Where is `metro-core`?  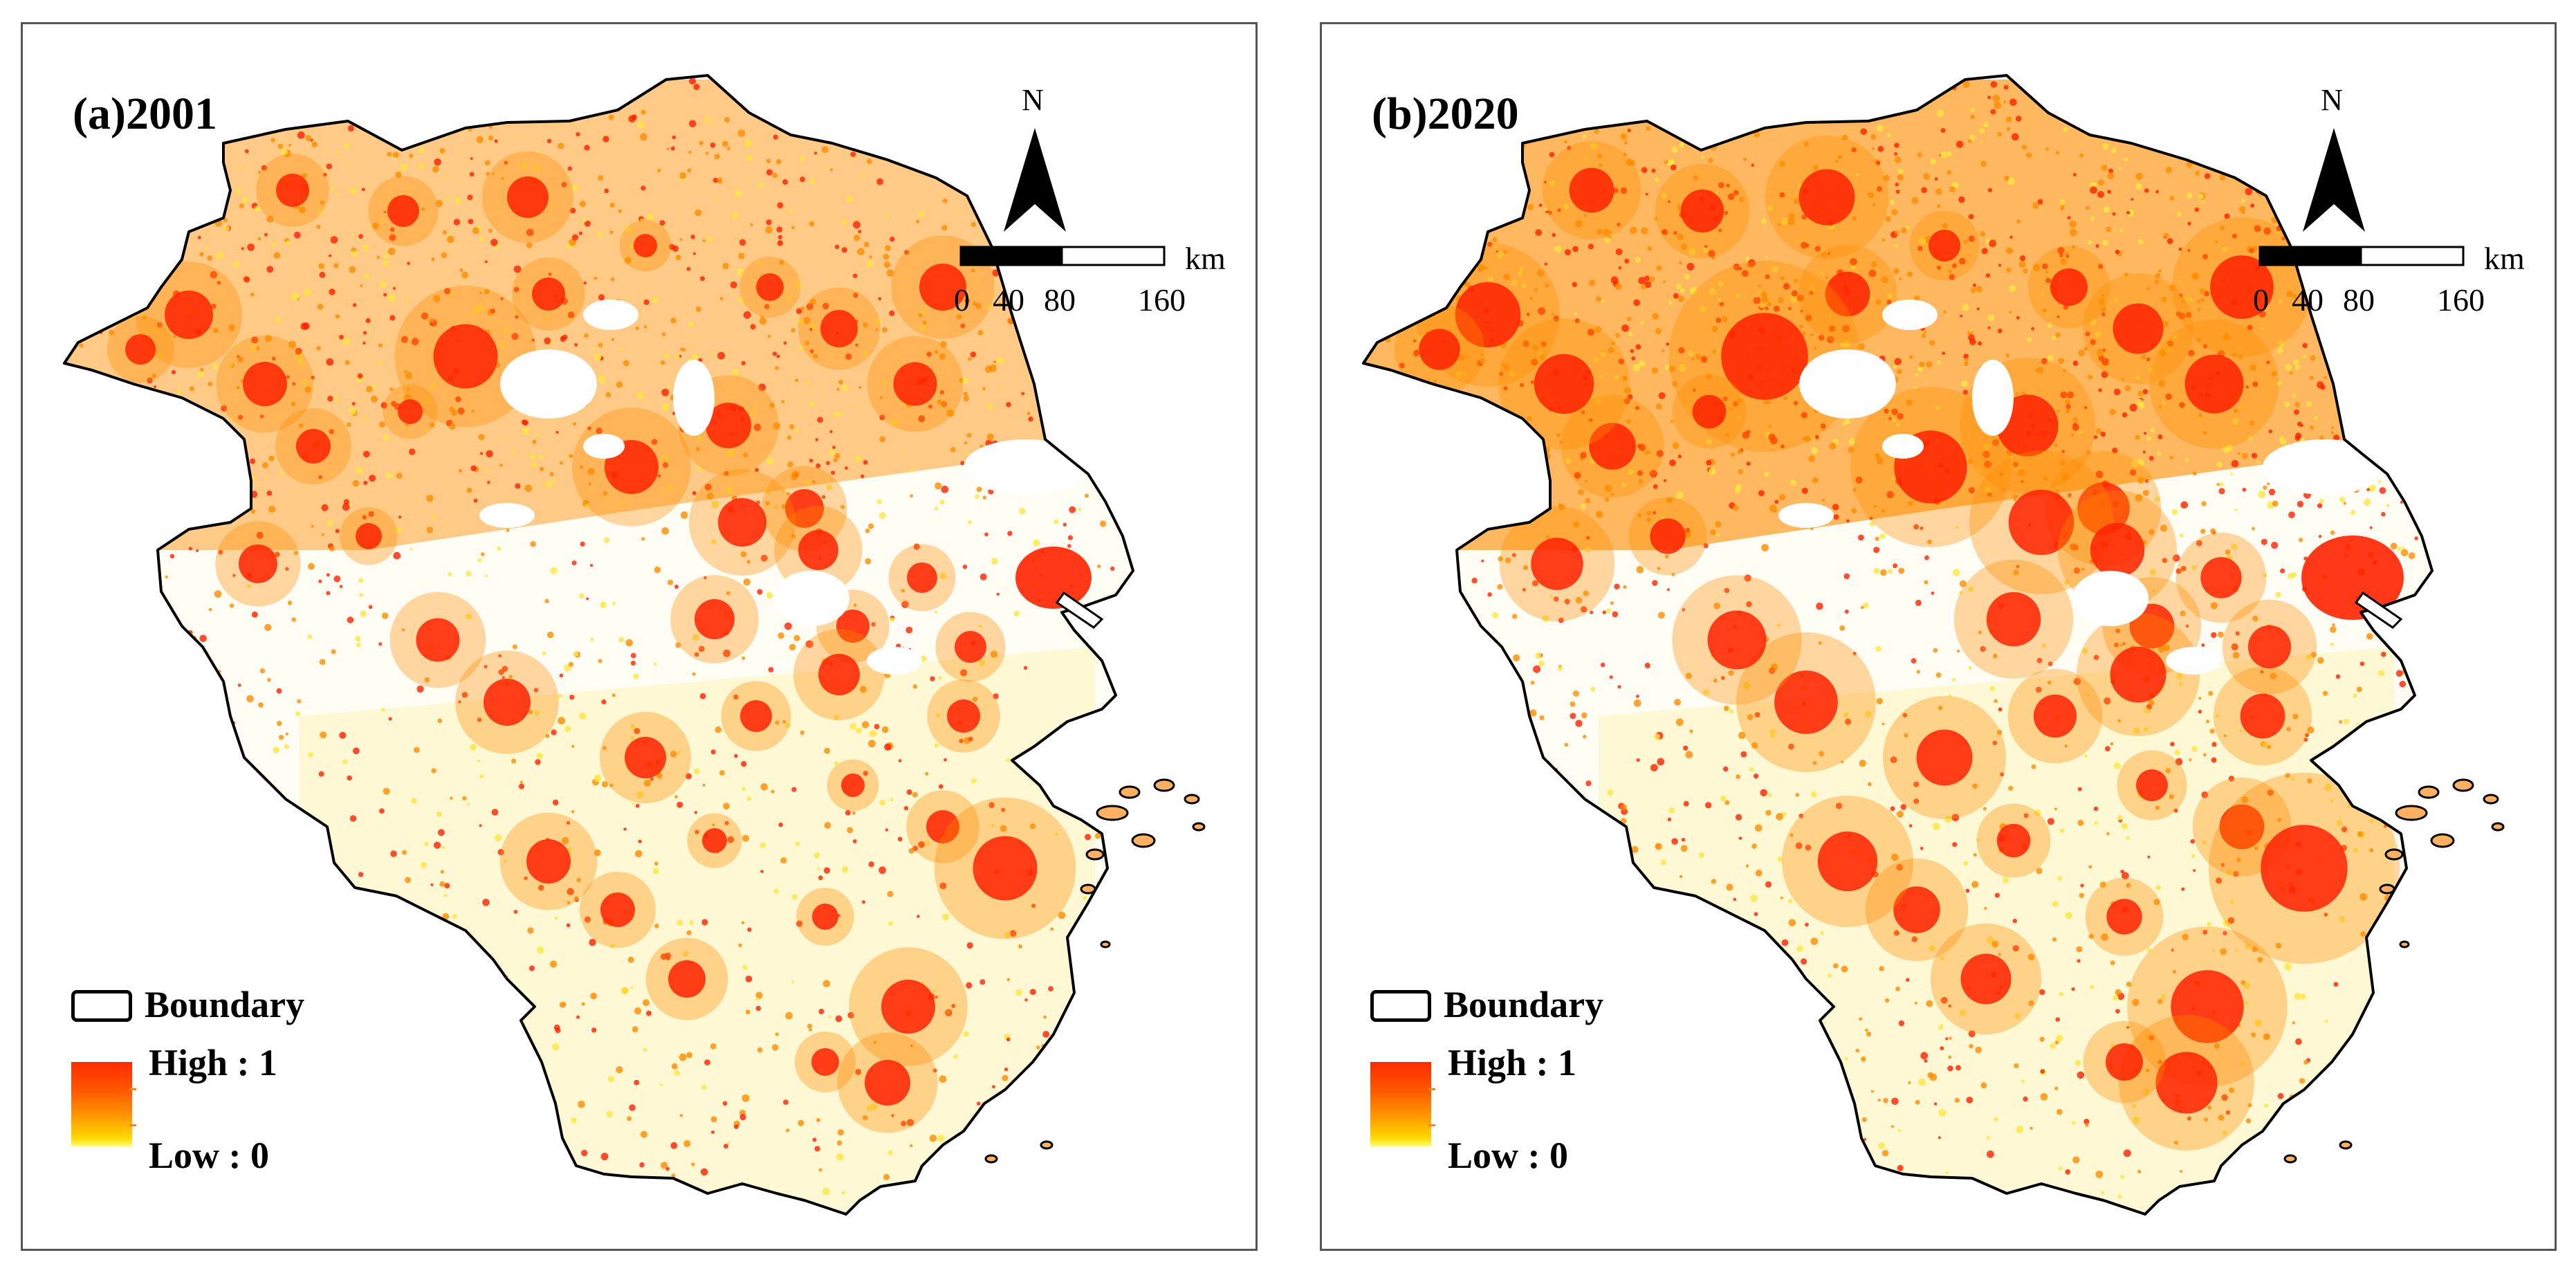
metro-core is located at coordinates (1053, 578).